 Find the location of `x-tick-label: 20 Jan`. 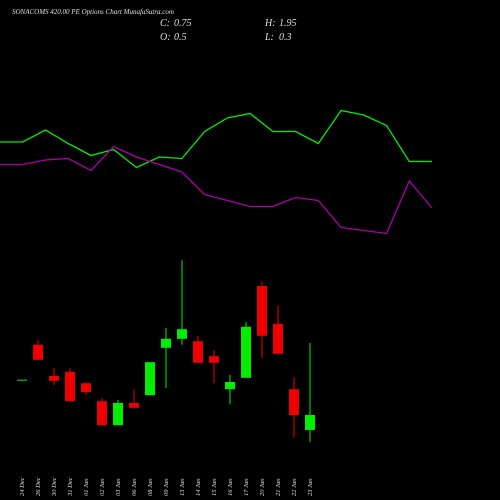

x-tick-label: 20 Jan is located at coordinates (262, 487).